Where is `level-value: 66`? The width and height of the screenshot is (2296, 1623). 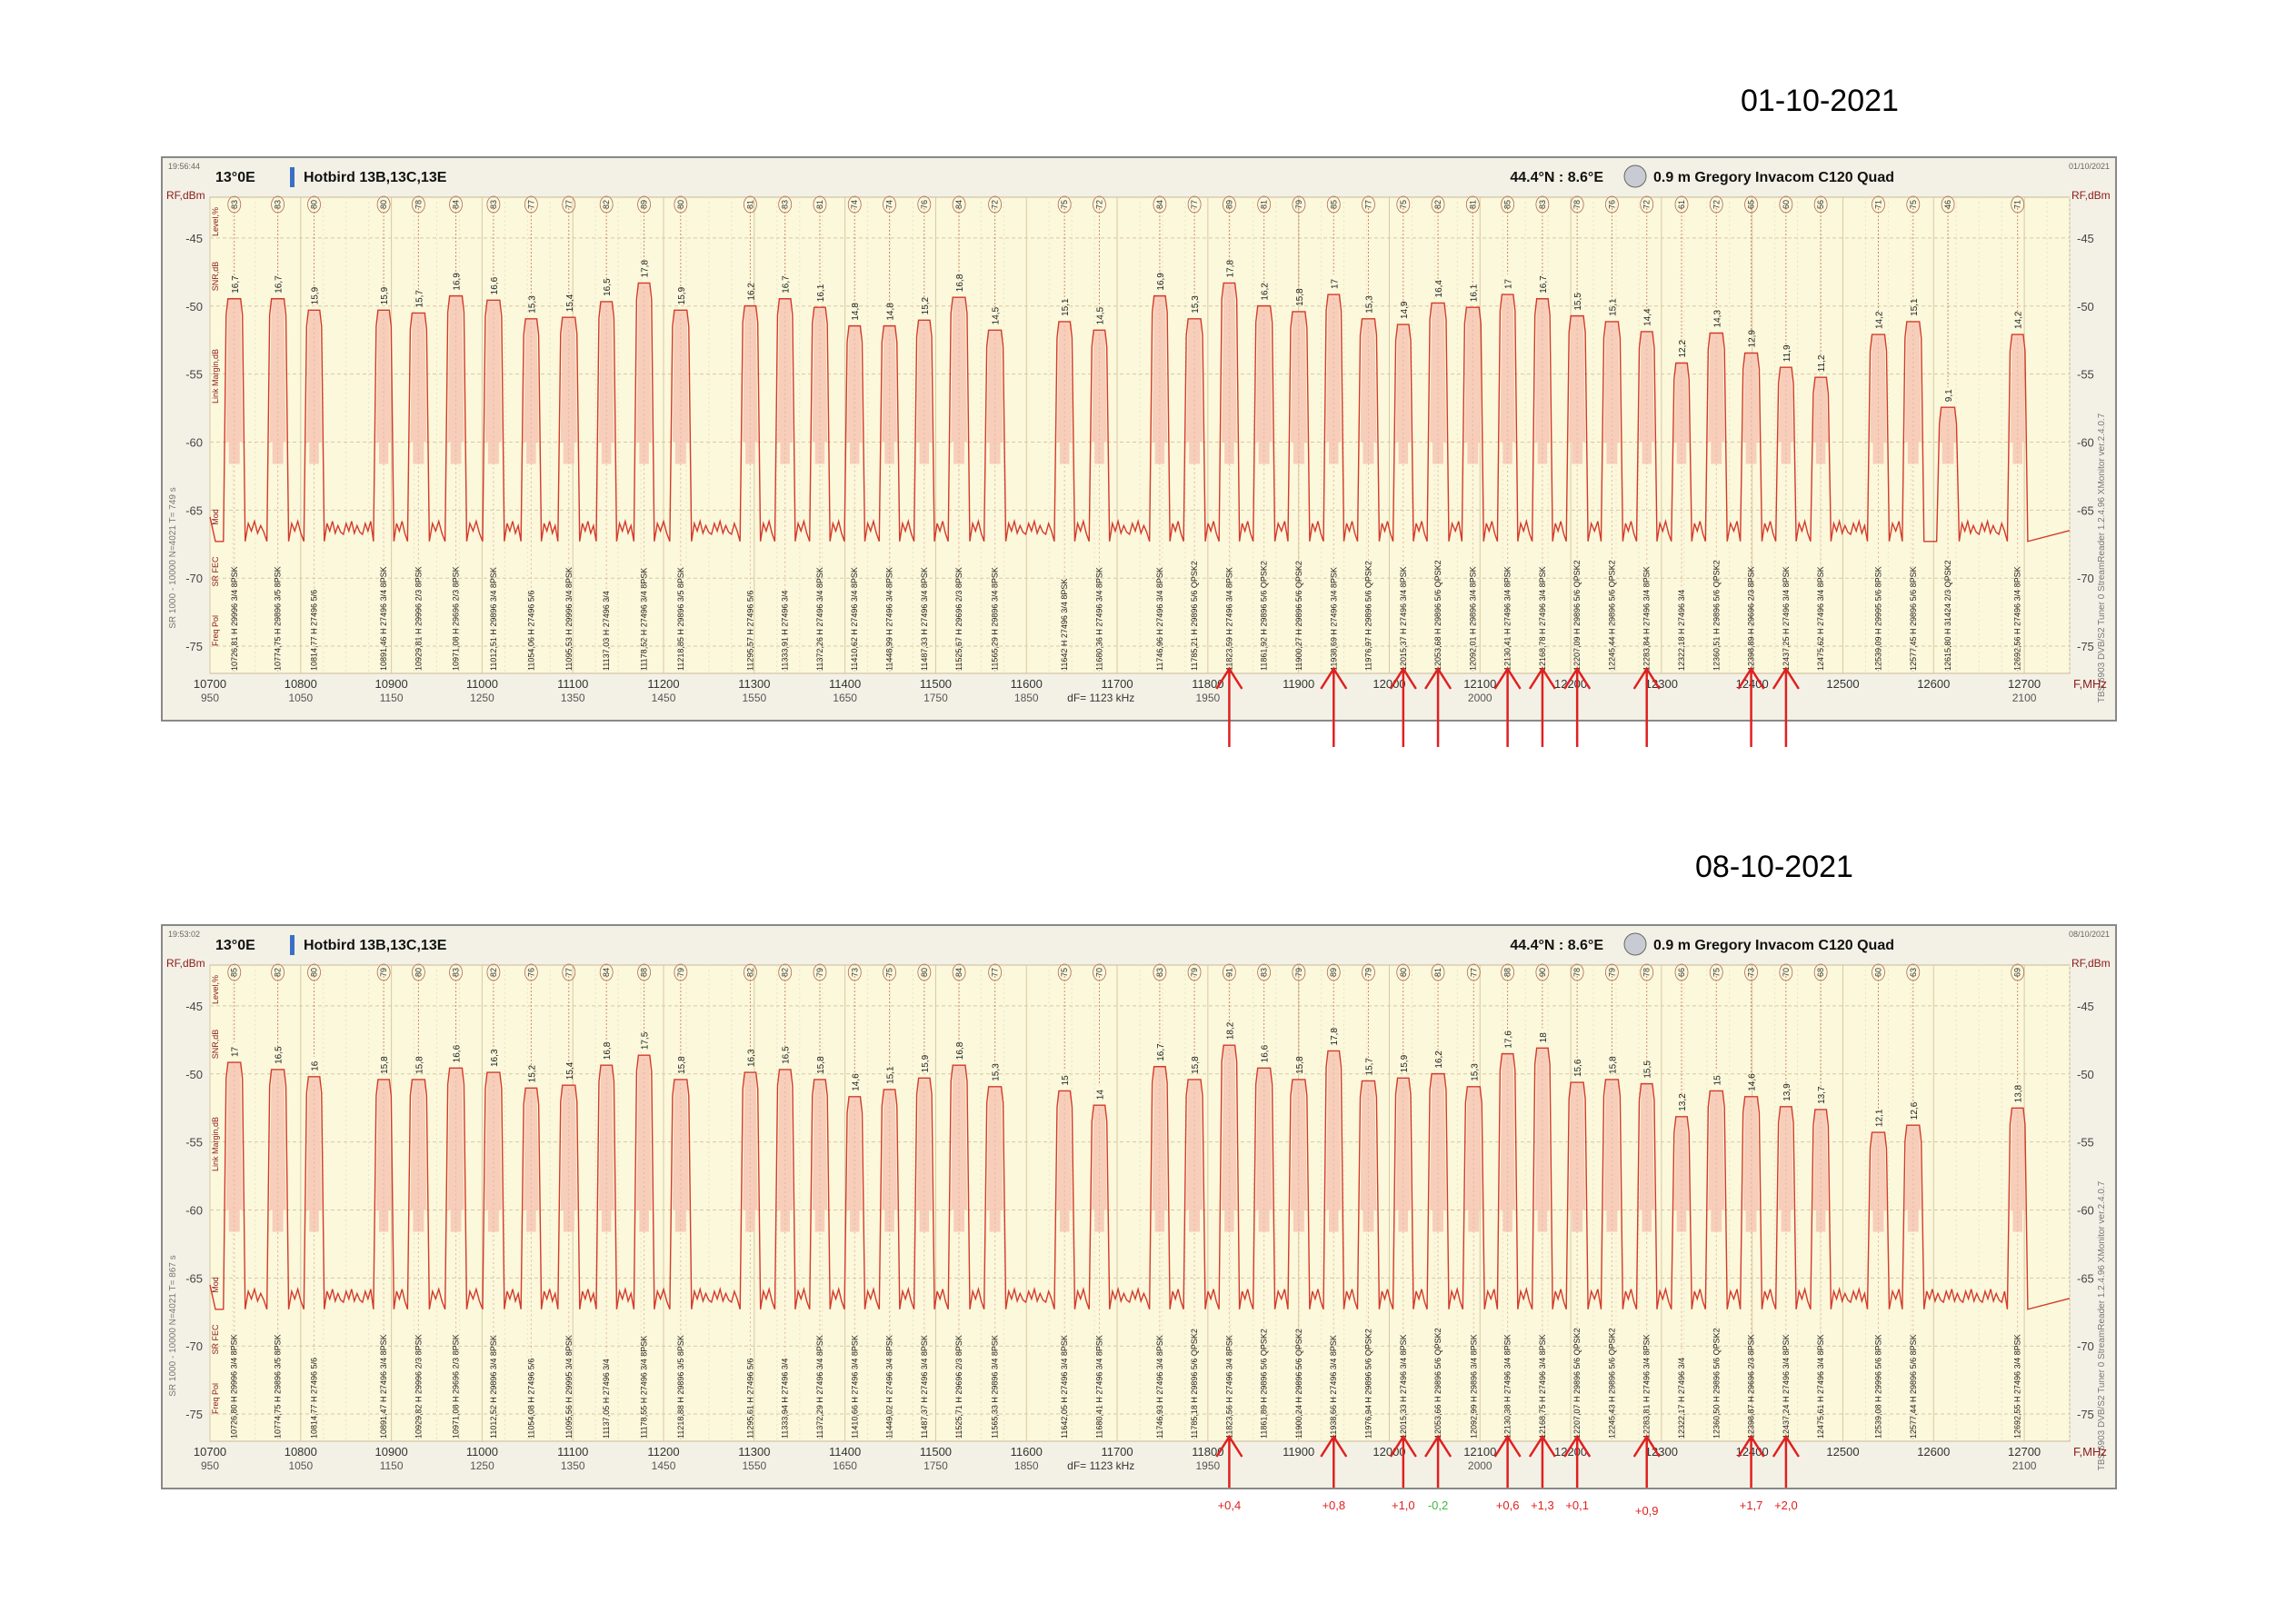 level-value: 66 is located at coordinates (1681, 972).